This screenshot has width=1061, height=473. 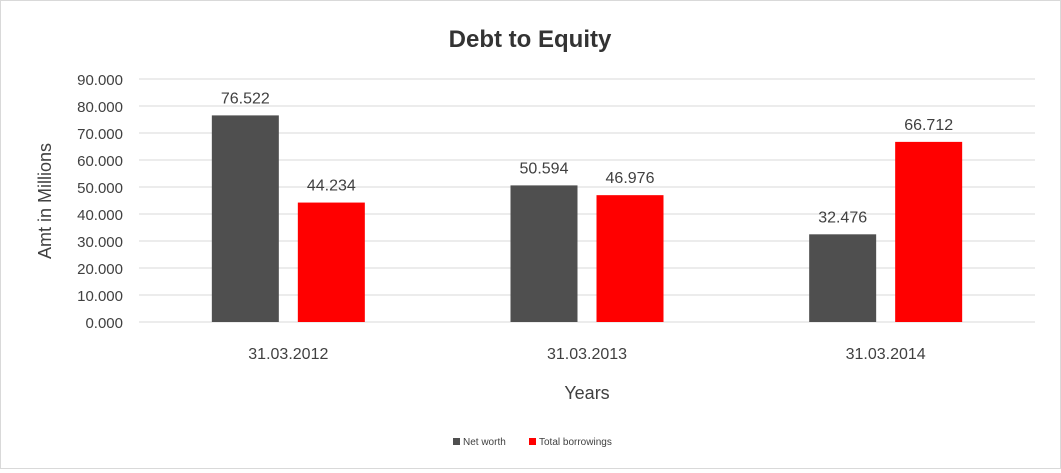 I want to click on y-tick-label: 80.000, so click(x=100, y=107).